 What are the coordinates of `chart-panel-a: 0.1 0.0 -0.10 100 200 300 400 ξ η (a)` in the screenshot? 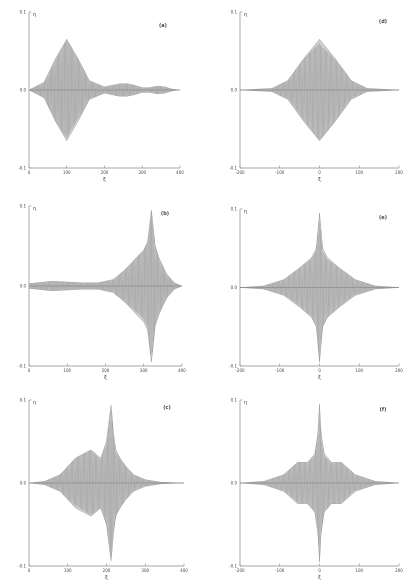 It's located at (101, 96).